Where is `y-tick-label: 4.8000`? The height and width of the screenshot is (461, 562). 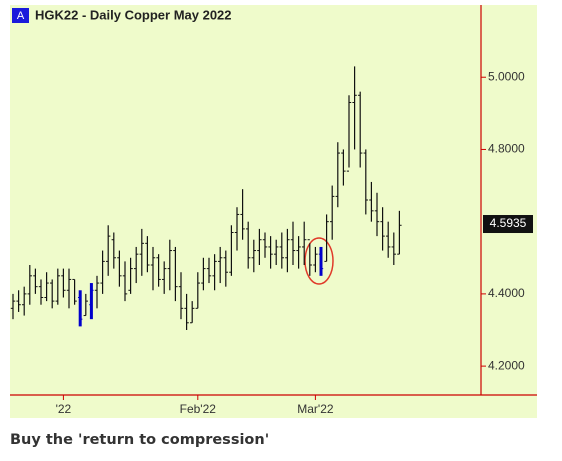 y-tick-label: 4.8000 is located at coordinates (506, 149).